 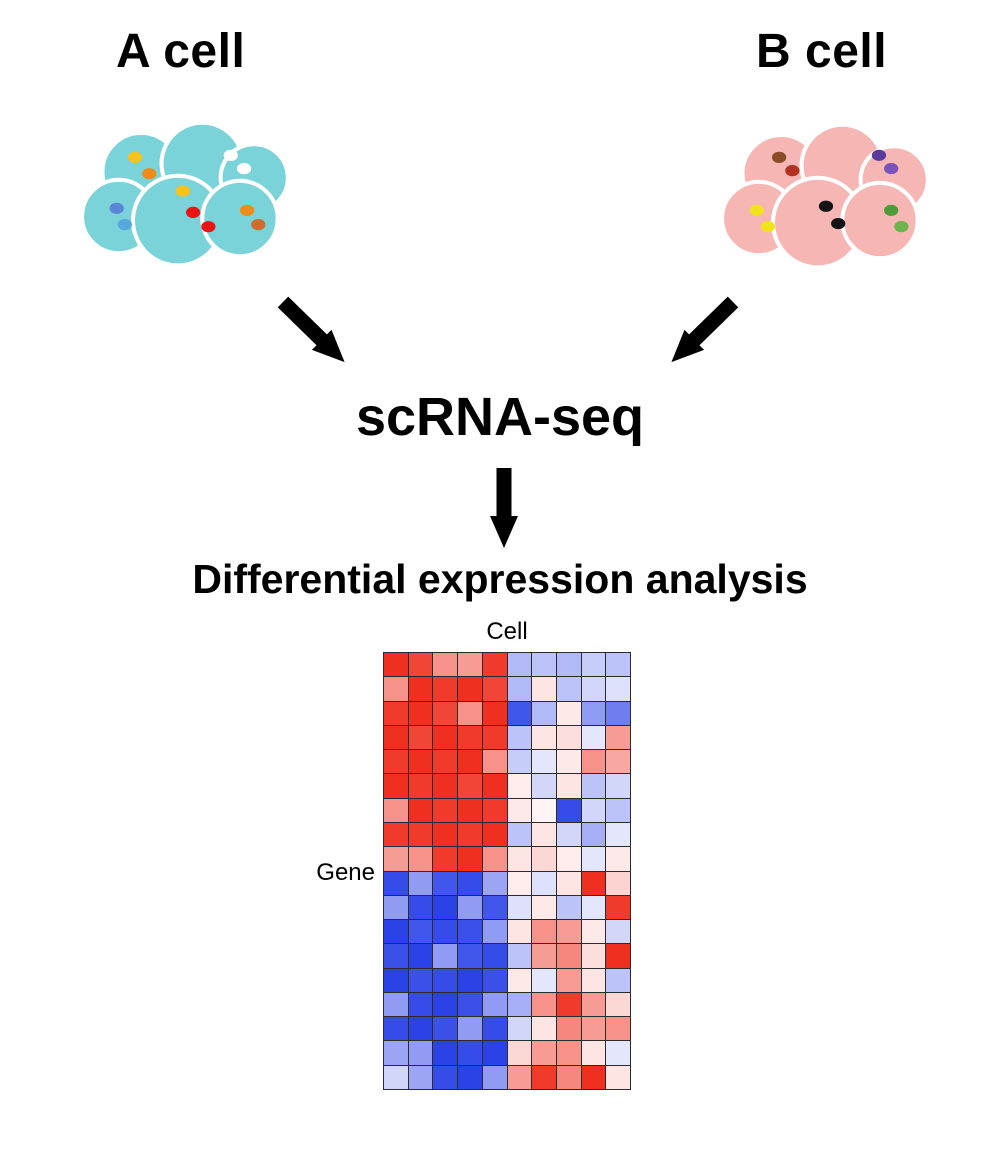 I want to click on cell-body-icon, so click(x=240, y=218).